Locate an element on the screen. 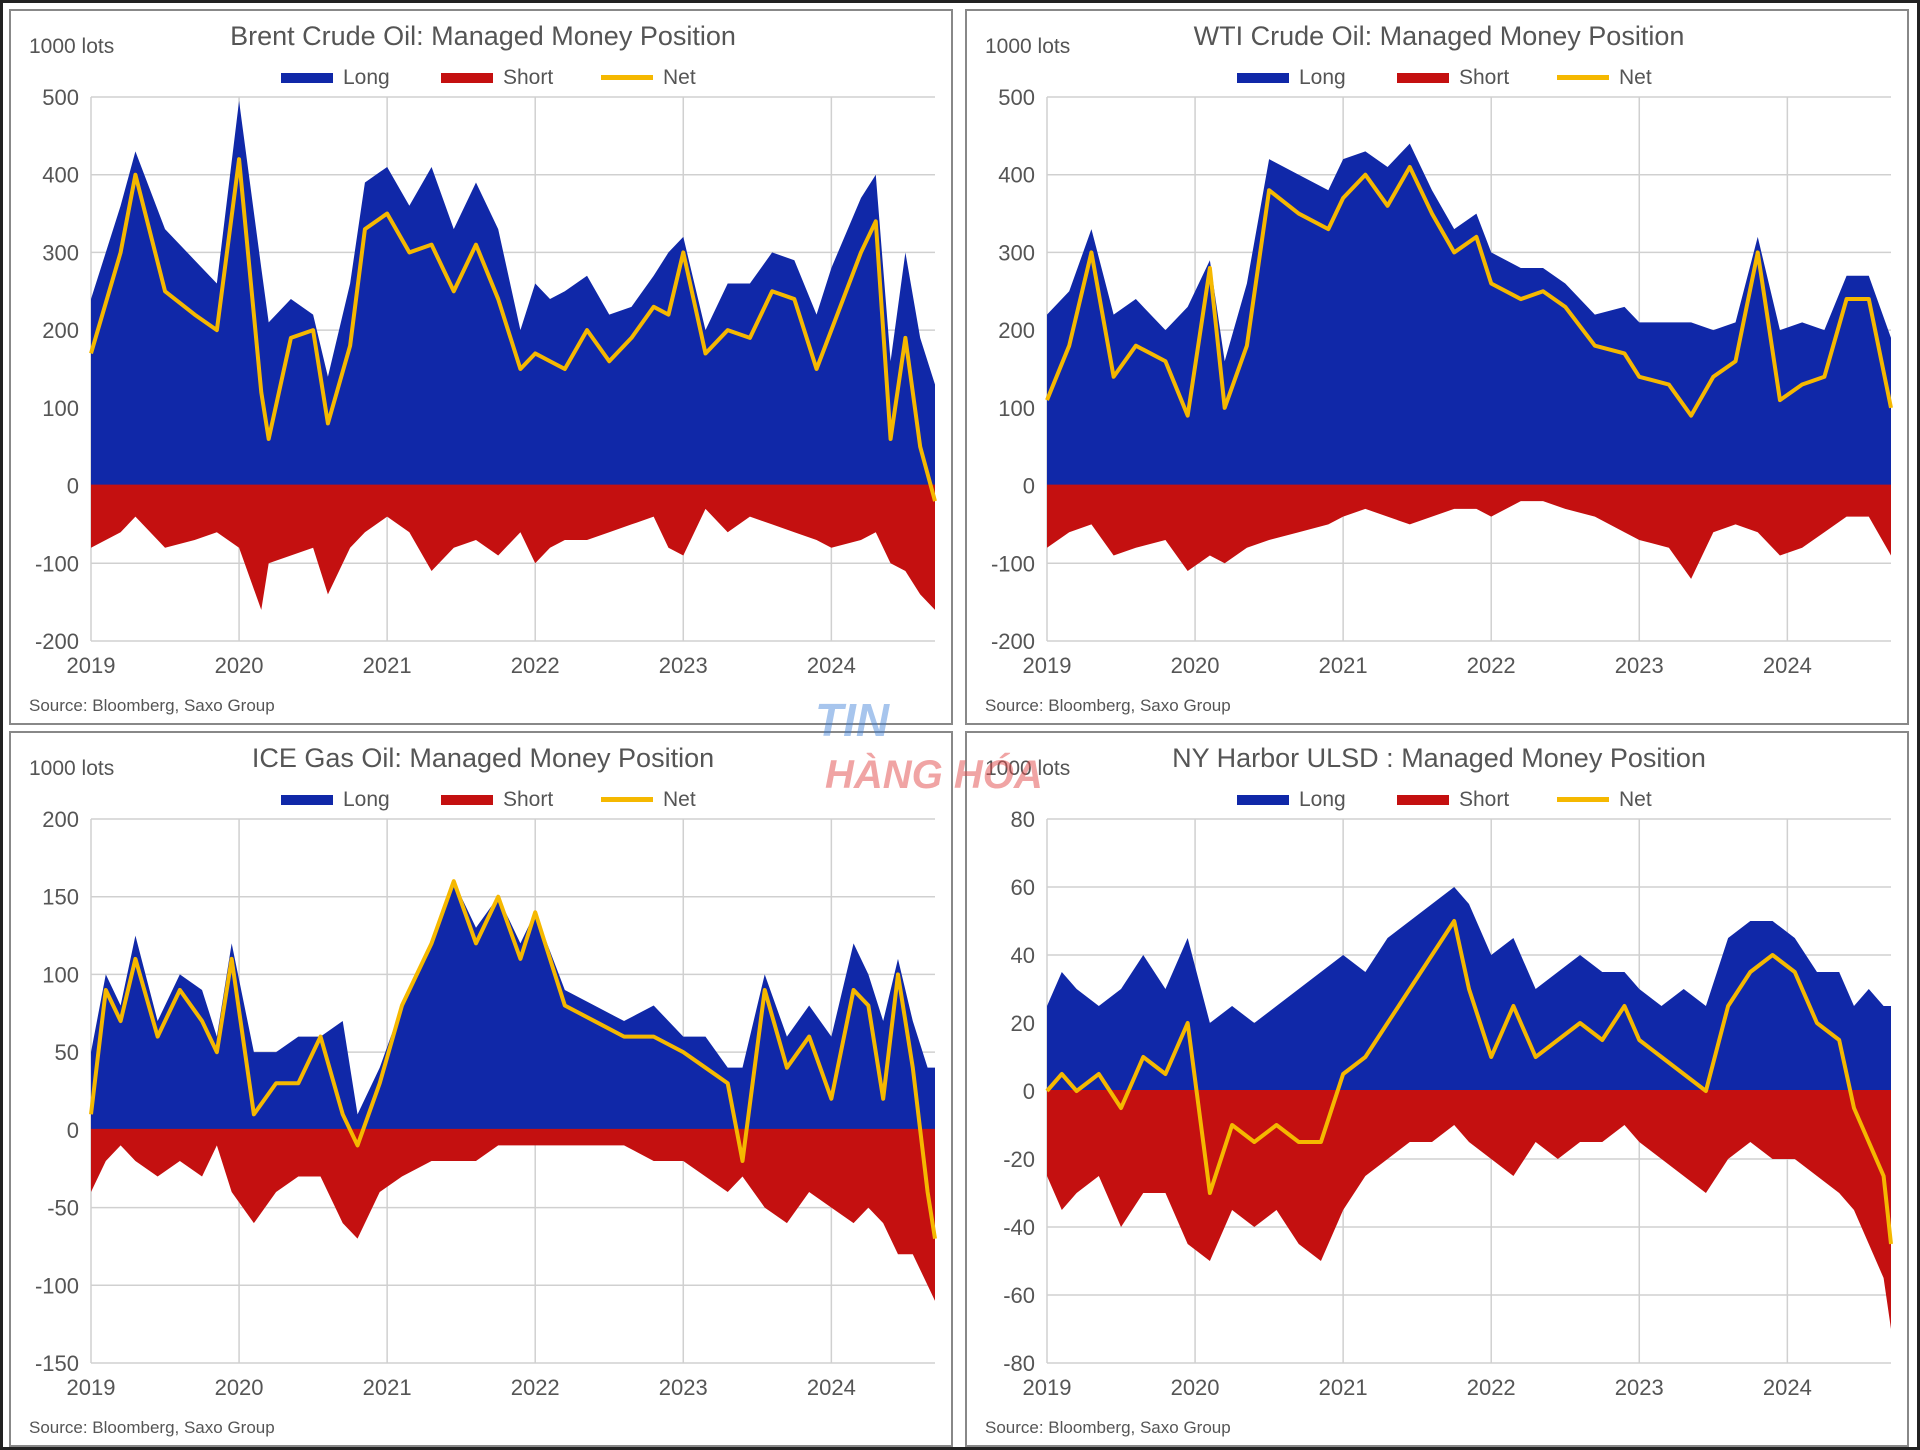  y-tick-label: -150 is located at coordinates (57, 1363).